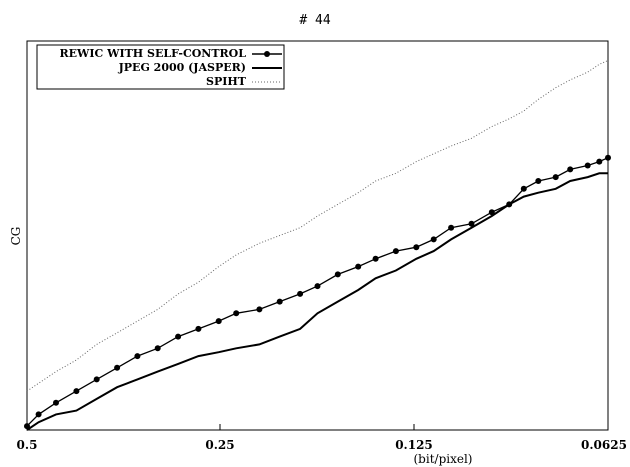 The height and width of the screenshot is (467, 630). What do you see at coordinates (226, 81) in the screenshot?
I see `legend-label-2: SPIHT` at bounding box center [226, 81].